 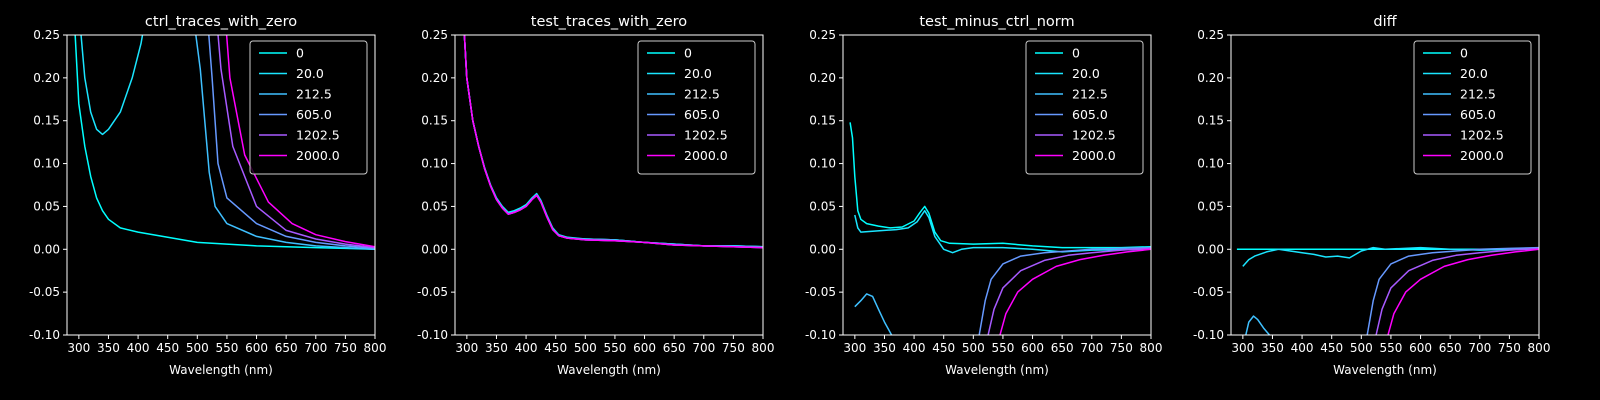 What do you see at coordinates (609, 22) in the screenshot?
I see `chart-title: test_traces_with_zero` at bounding box center [609, 22].